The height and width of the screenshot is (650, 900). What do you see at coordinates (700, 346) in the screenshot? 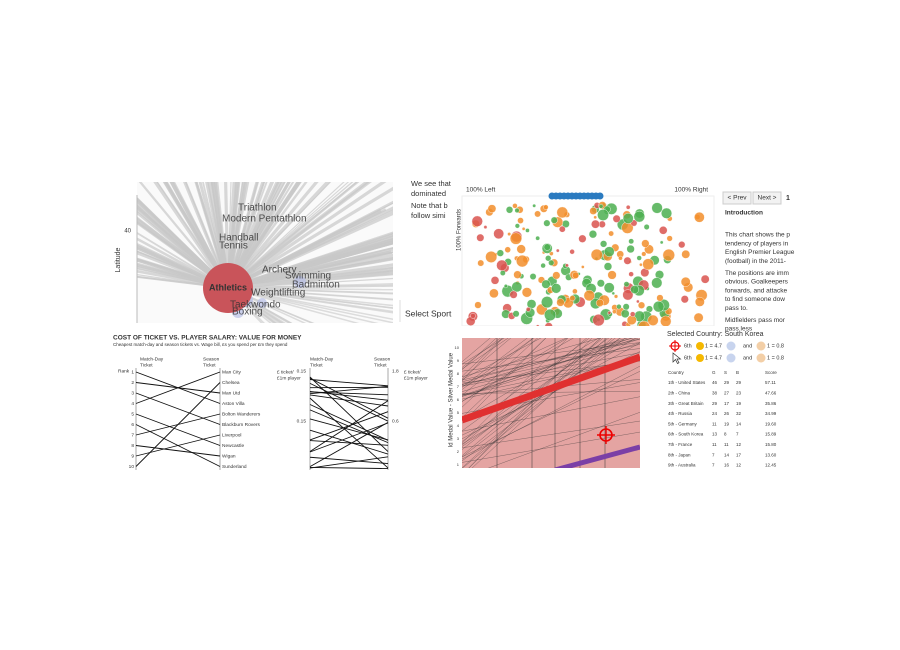
I see `gold-swatch` at bounding box center [700, 346].